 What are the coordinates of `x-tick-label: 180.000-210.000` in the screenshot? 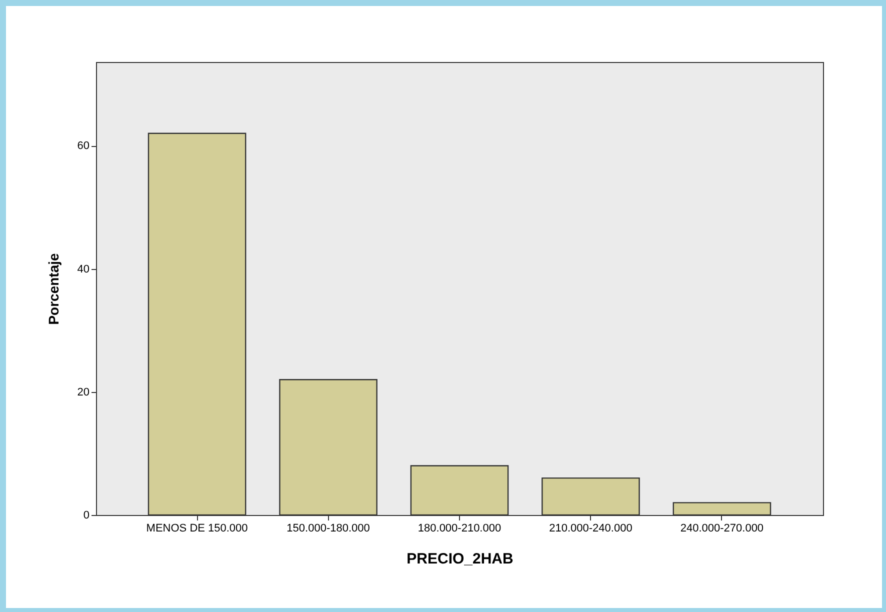 It's located at (460, 528).